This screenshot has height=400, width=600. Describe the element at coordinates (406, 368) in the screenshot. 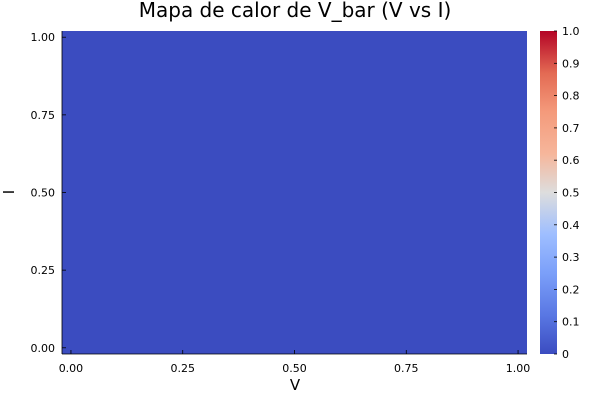

I see `x-tick-label: 0.75` at that location.